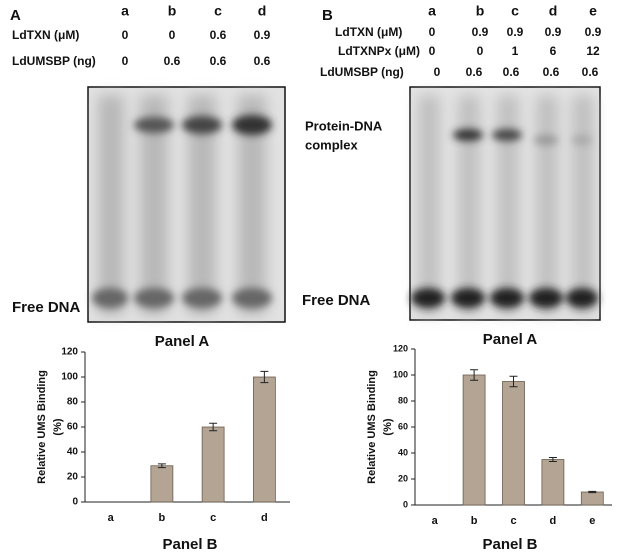 The image size is (638, 558). Describe the element at coordinates (332, 144) in the screenshot. I see `gel-label: complex` at that location.